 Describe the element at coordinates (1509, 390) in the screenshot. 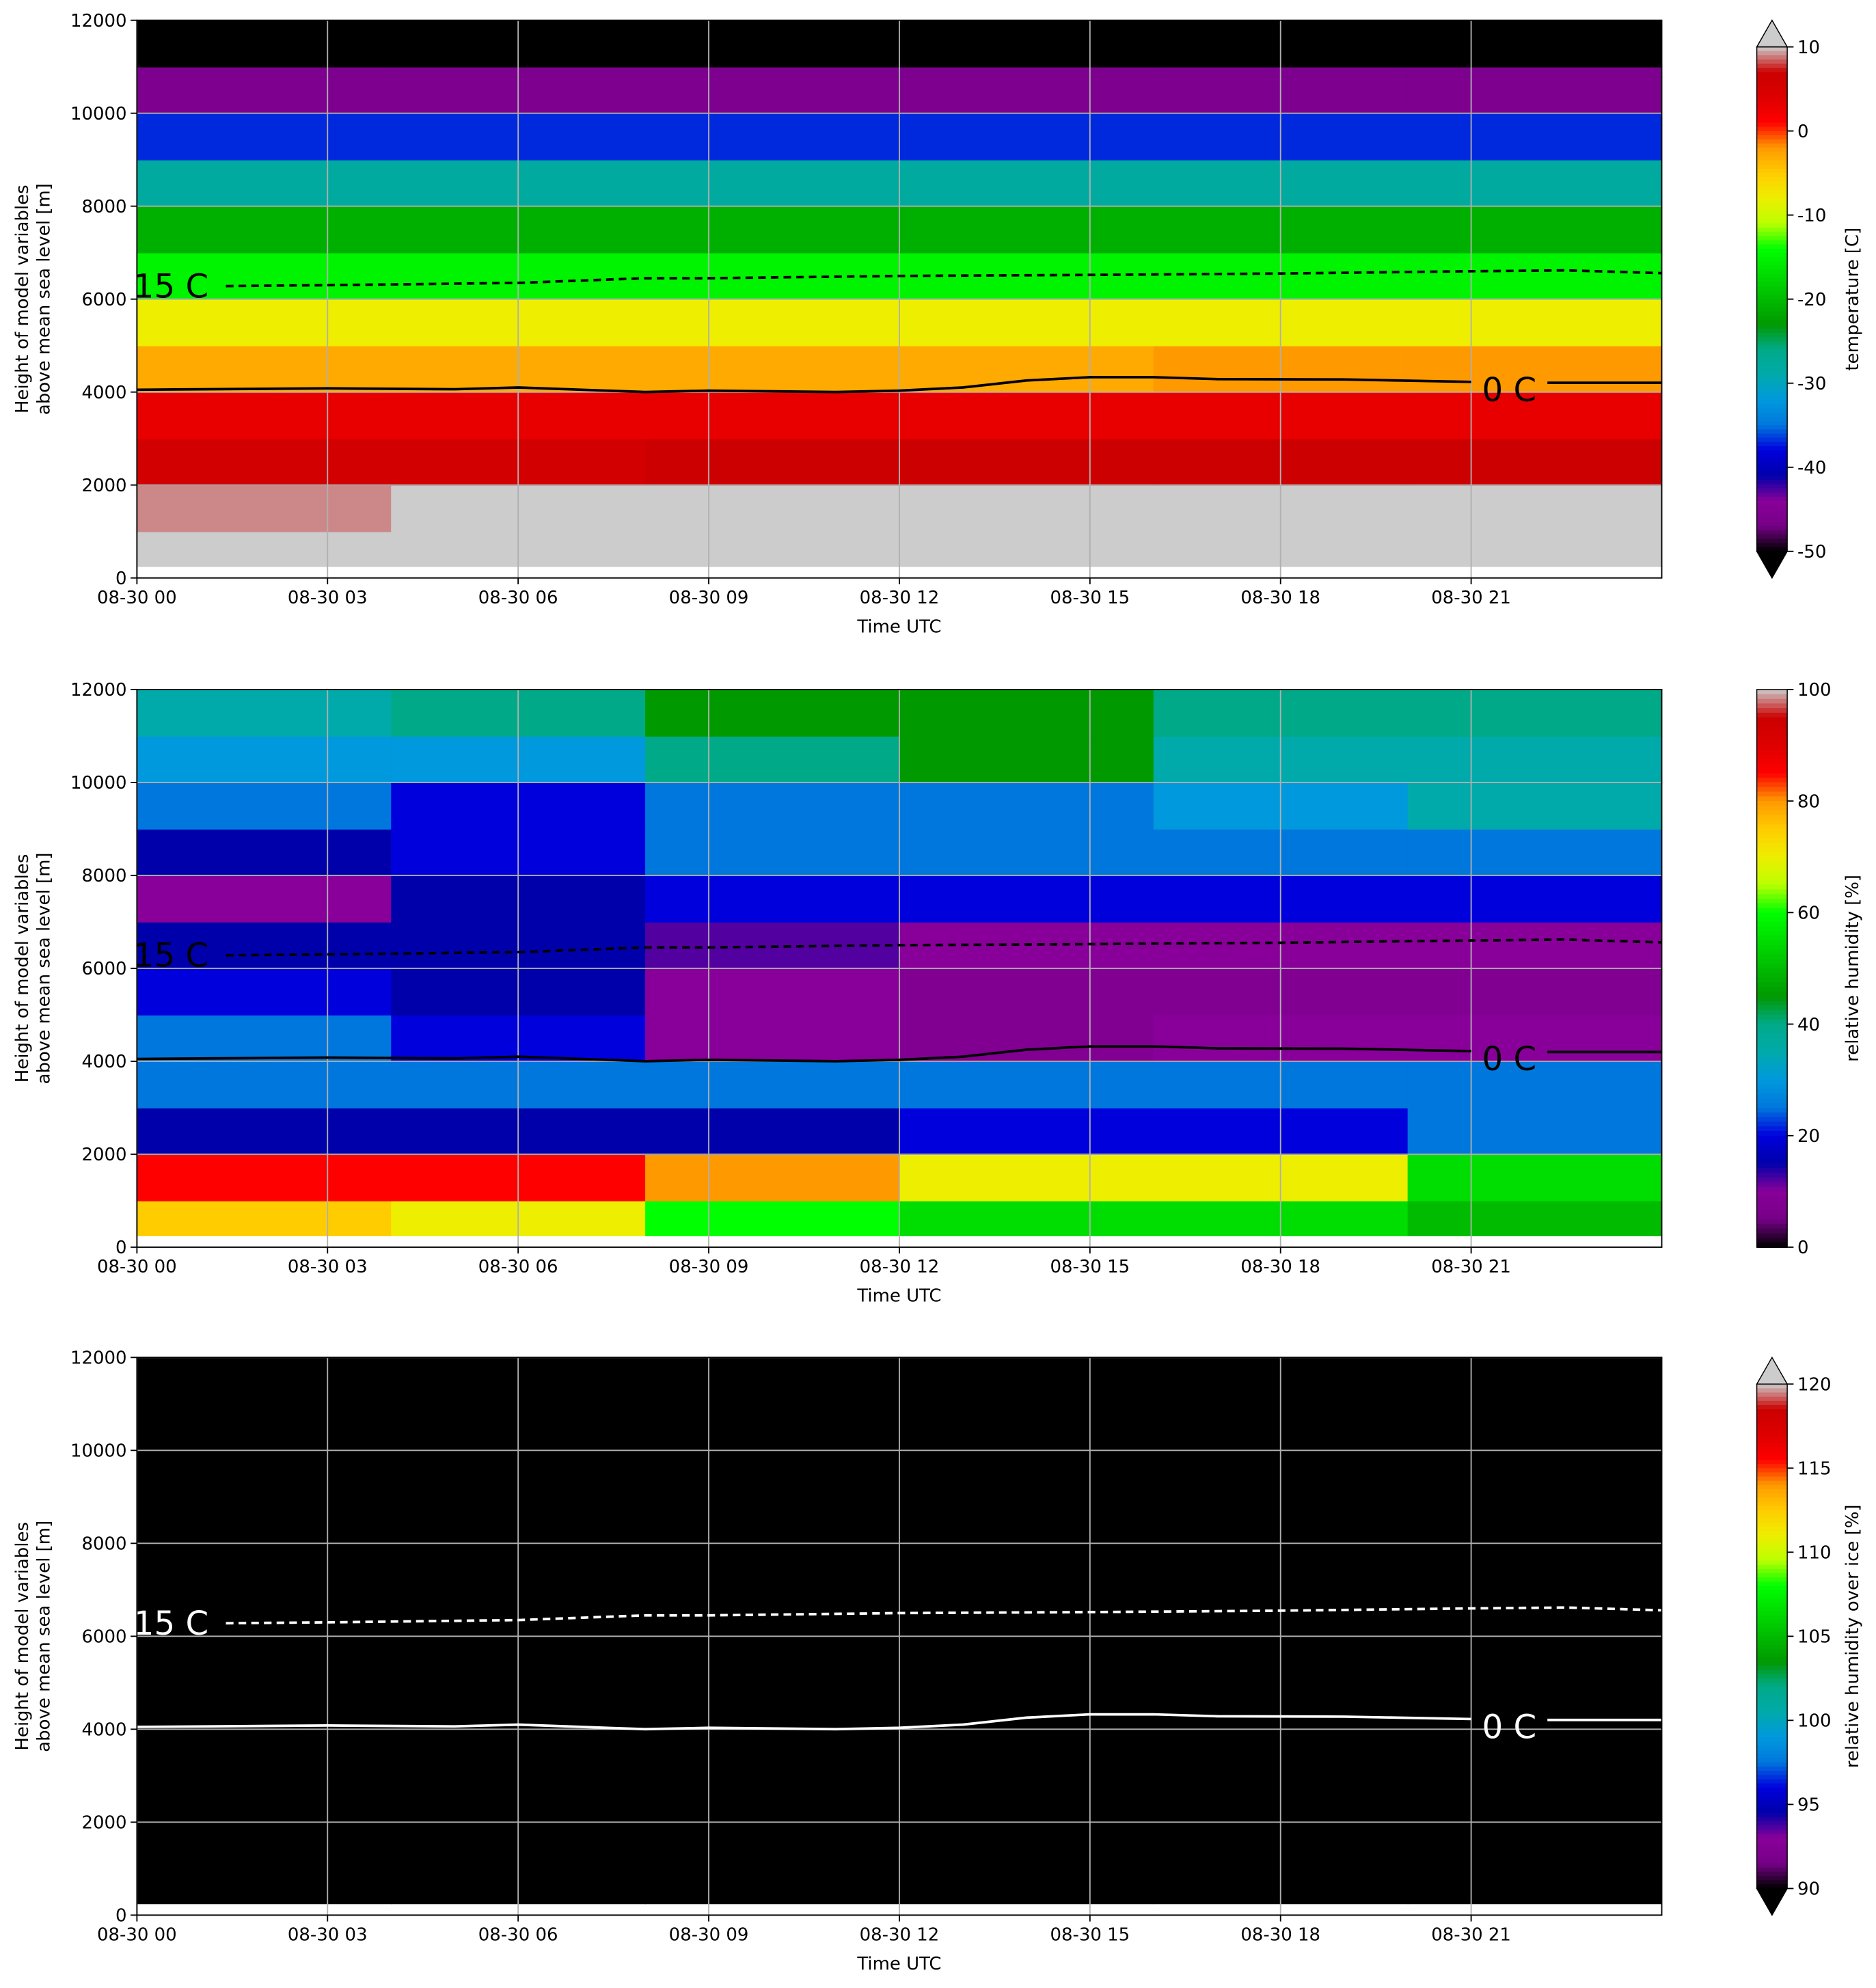

I see `contour-label: 0 C` at that location.